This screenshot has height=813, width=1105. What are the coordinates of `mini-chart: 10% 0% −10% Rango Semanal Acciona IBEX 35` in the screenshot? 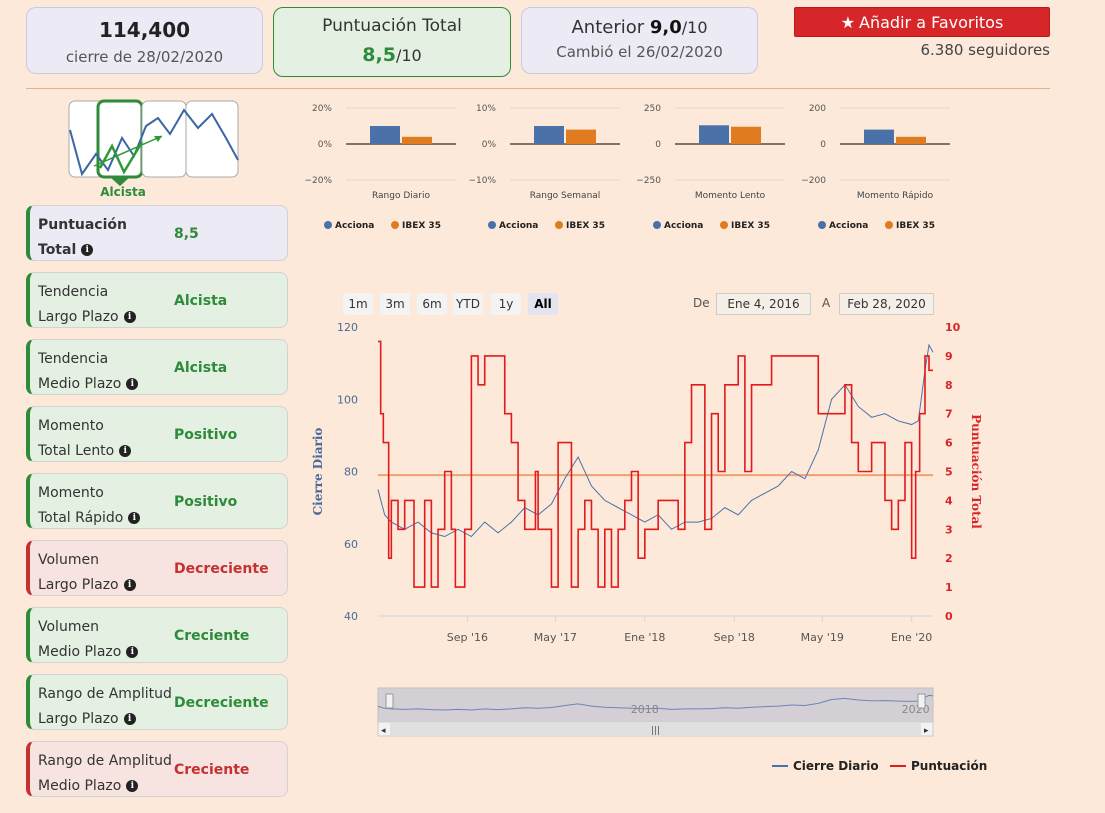 It's located at (544, 167).